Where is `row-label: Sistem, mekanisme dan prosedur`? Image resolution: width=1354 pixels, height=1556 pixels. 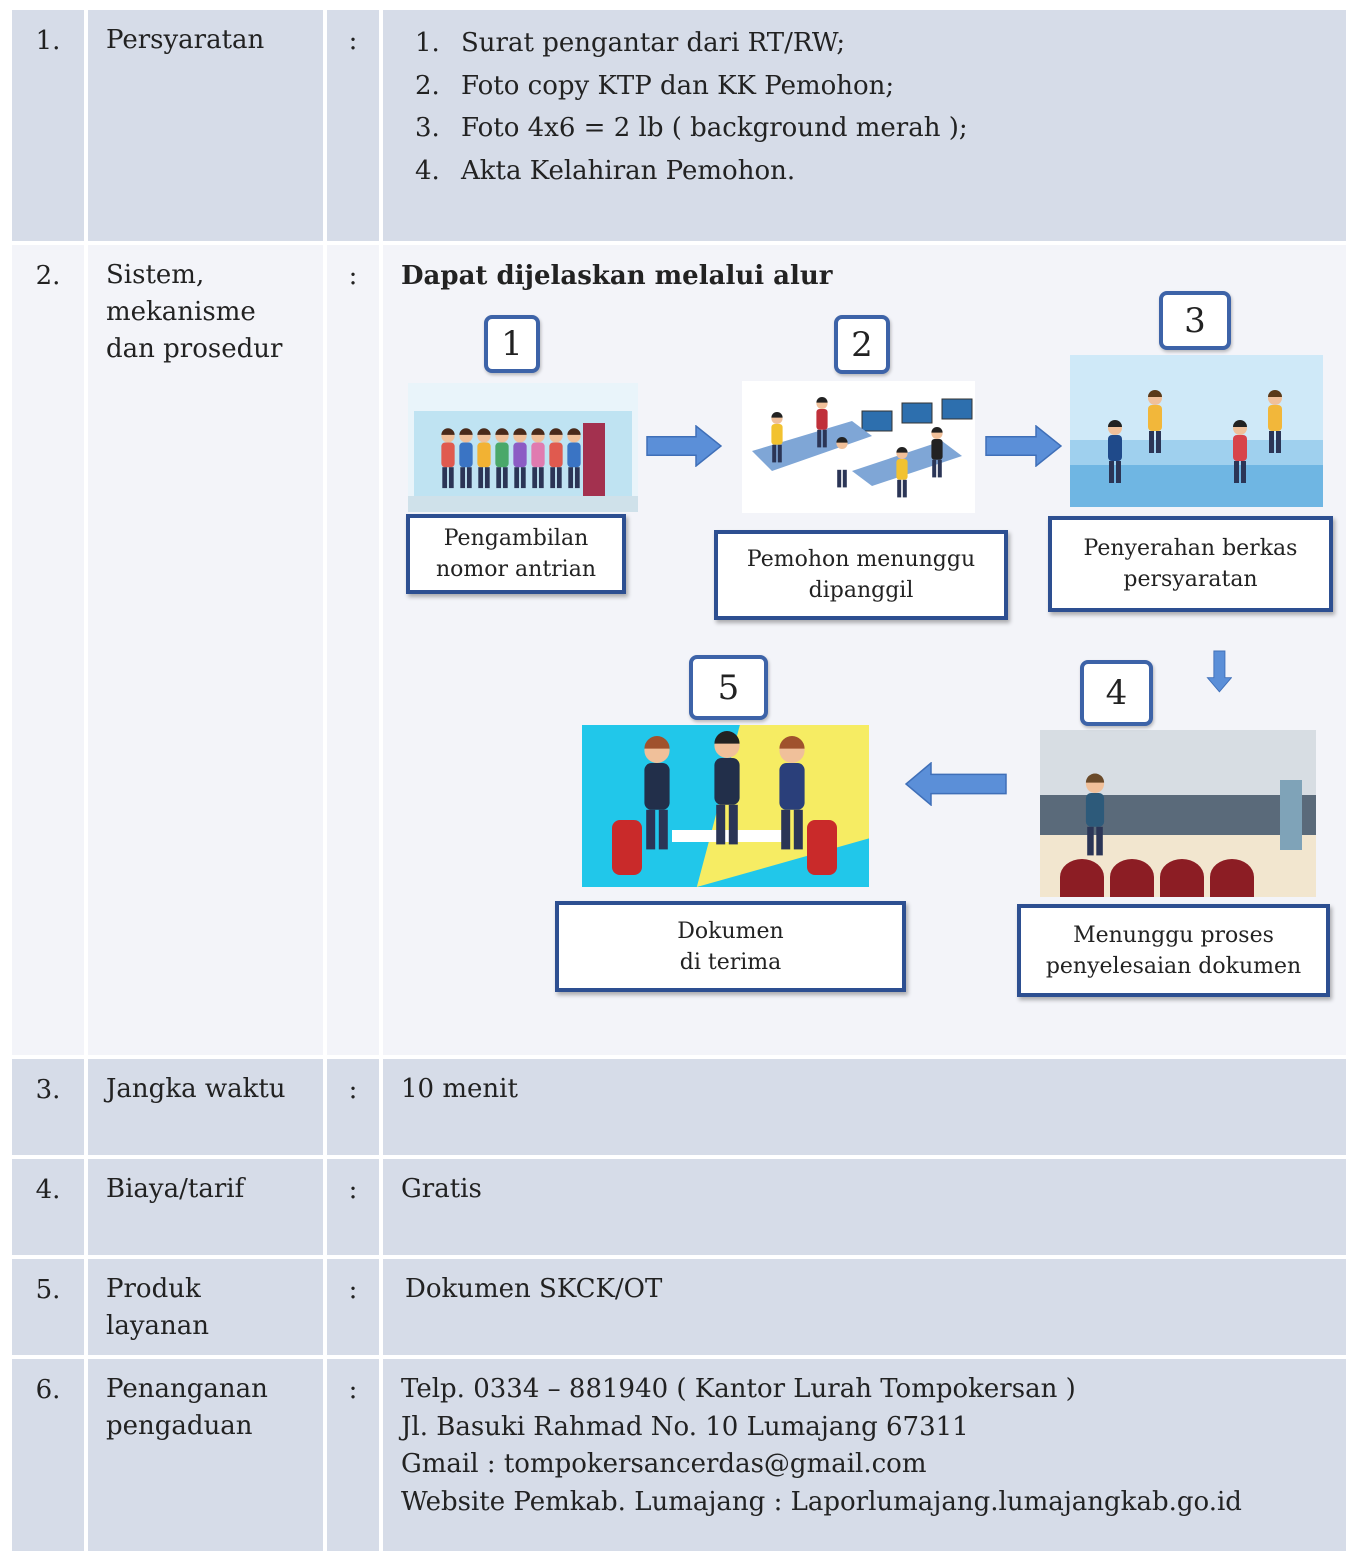
row-label: Sistem, mekanisme dan prosedur is located at coordinates (214, 312).